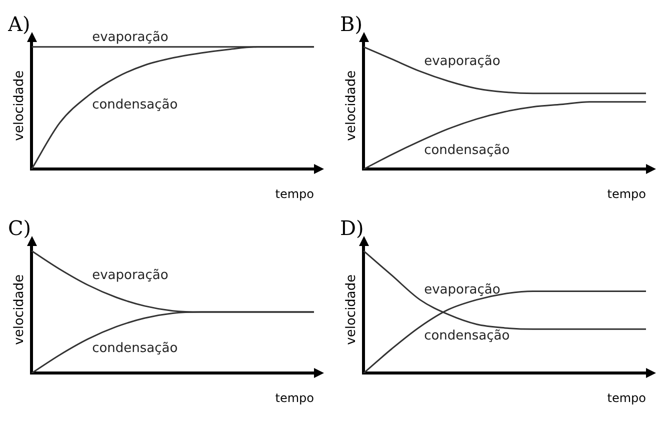 The height and width of the screenshot is (421, 671). I want to click on chart-title: D), so click(352, 228).